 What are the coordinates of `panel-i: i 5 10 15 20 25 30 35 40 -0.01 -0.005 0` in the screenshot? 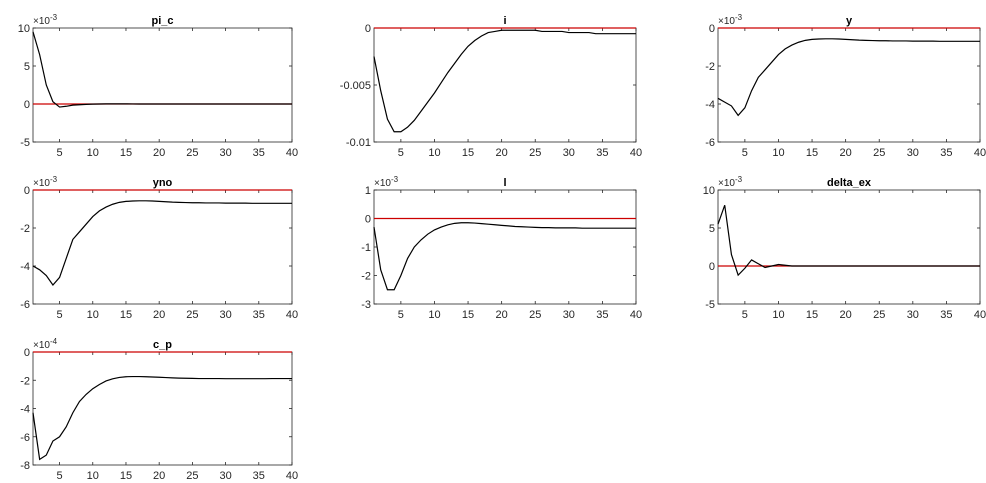 It's located at (491, 87).